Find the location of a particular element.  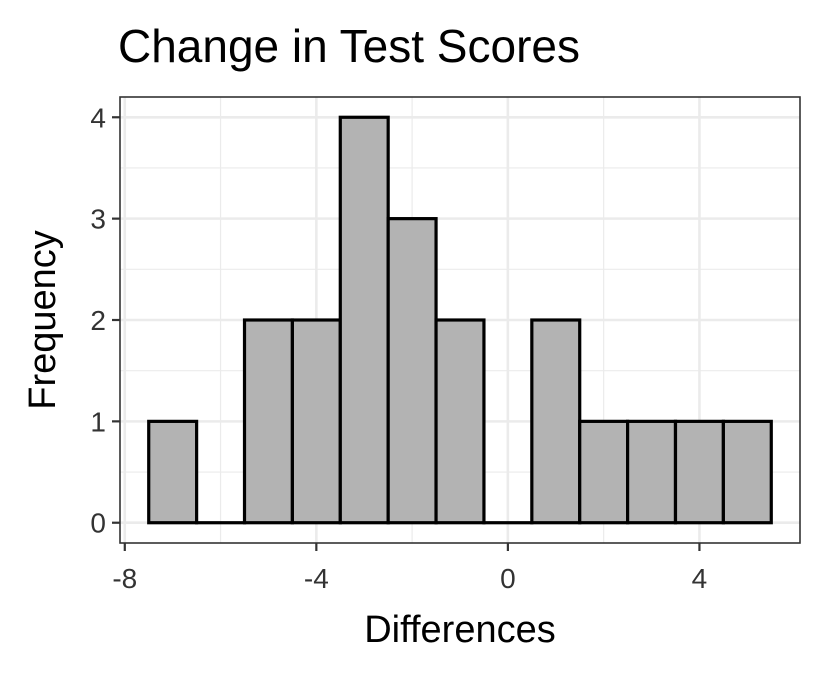

y-tick-label: 4 is located at coordinates (98, 117).